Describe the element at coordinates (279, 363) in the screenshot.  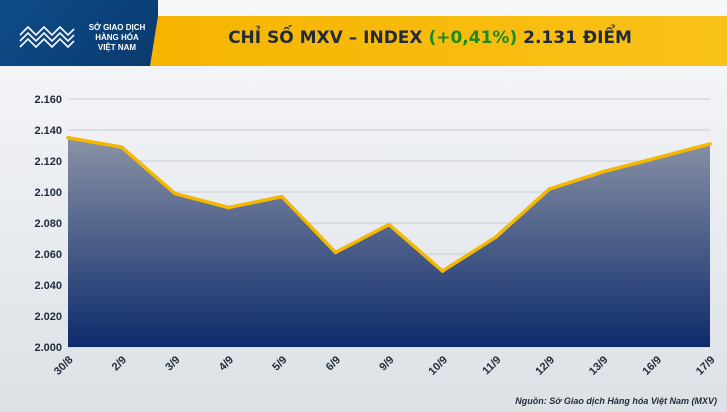
I see `x-tick-label: 5/9` at that location.